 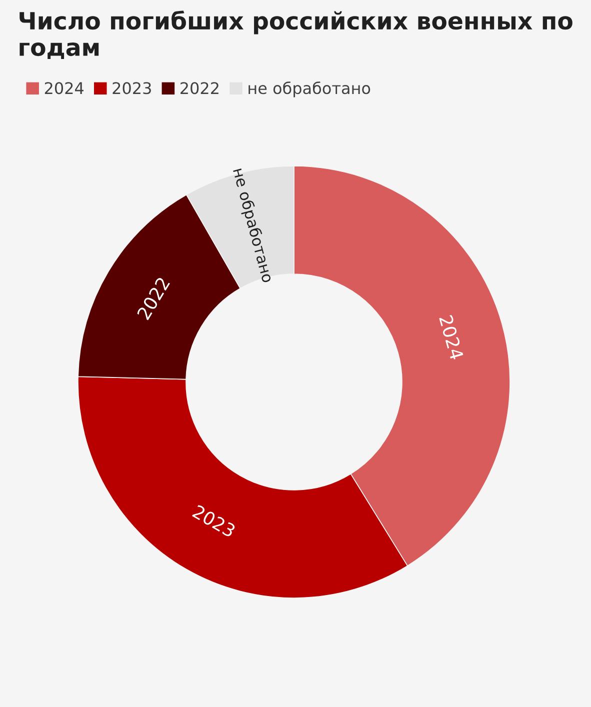 I want to click on slice-label: 2024, so click(x=451, y=337).